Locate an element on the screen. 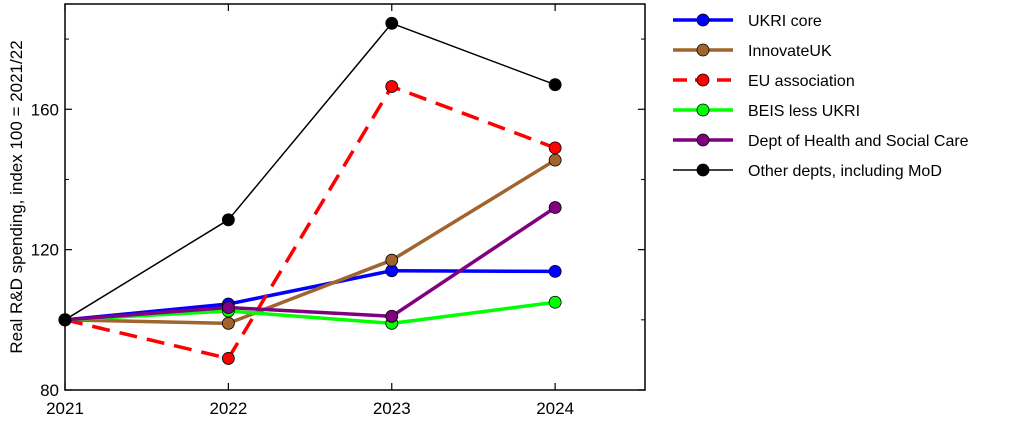 This screenshot has height=425, width=1024. x-tick-label: 2023 is located at coordinates (392, 408).